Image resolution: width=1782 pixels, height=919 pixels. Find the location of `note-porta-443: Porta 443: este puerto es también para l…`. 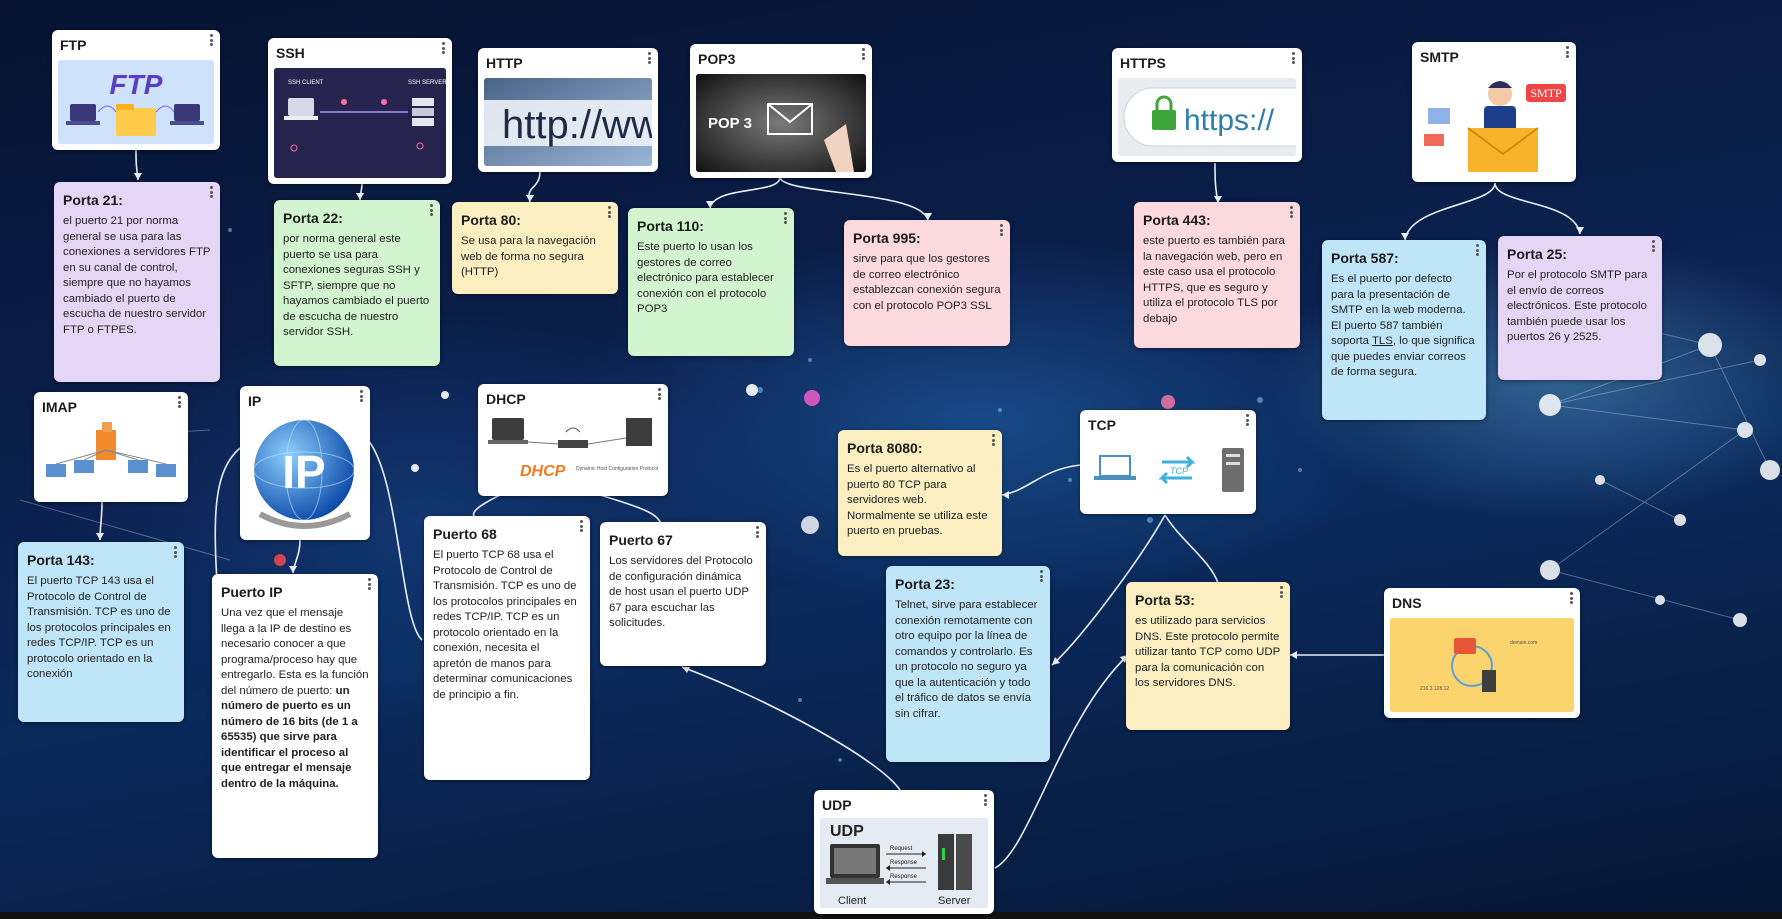

note-porta-443: Porta 443: este puerto es también para l… is located at coordinates (1217, 275).